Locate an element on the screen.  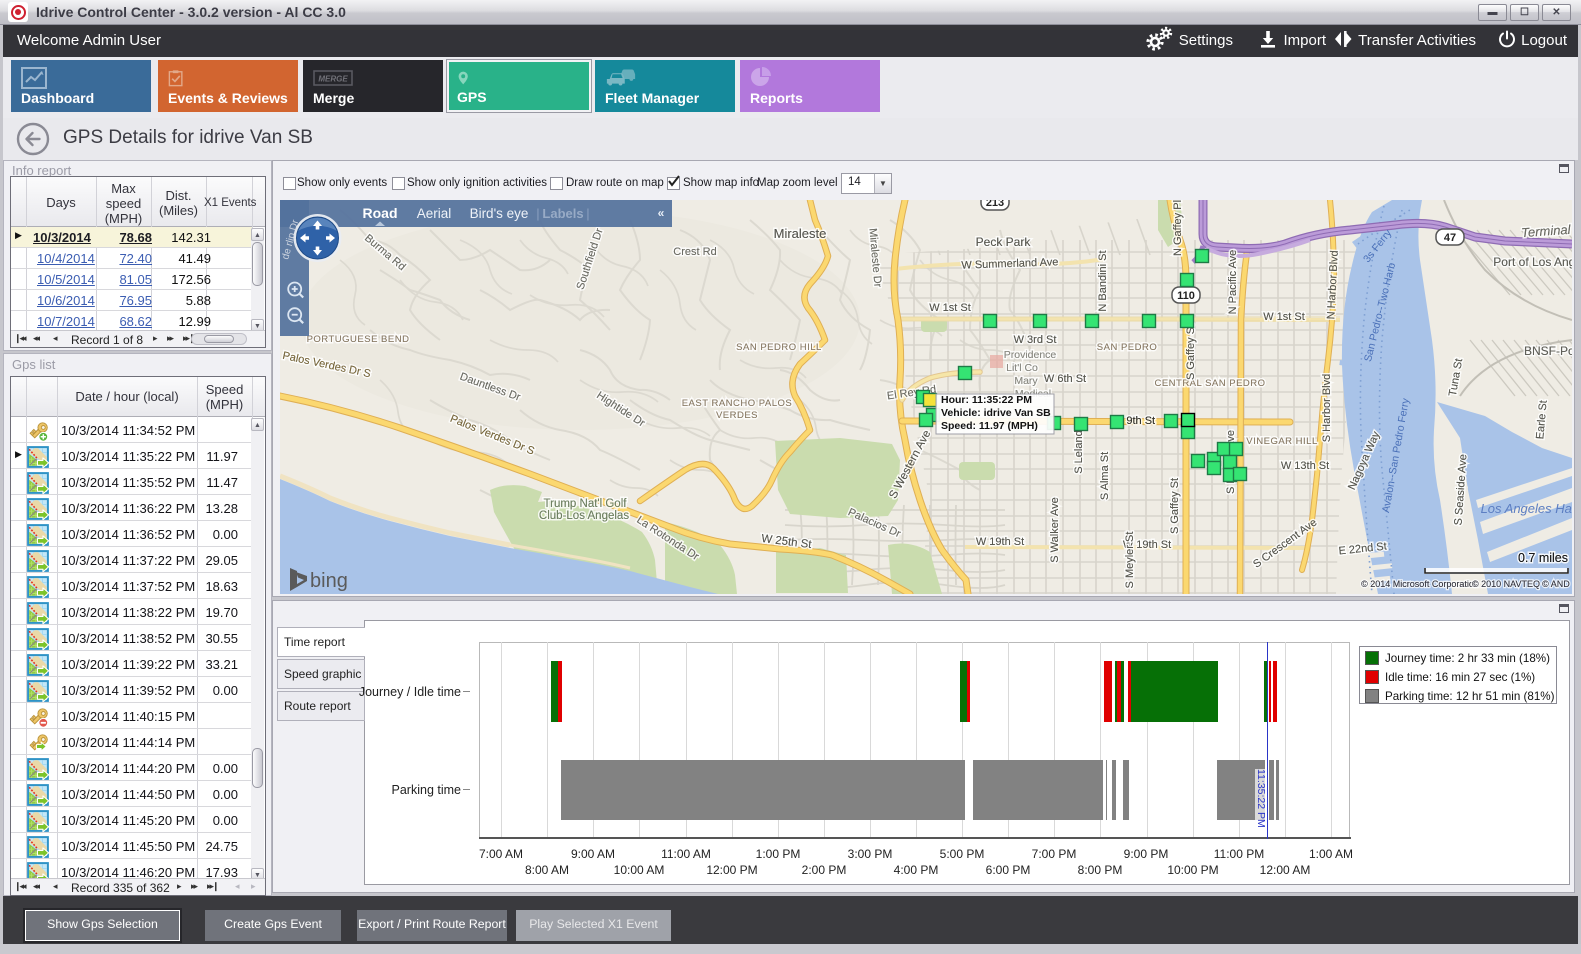
svg-text: Lit'l Co is located at coordinates (1022, 368).